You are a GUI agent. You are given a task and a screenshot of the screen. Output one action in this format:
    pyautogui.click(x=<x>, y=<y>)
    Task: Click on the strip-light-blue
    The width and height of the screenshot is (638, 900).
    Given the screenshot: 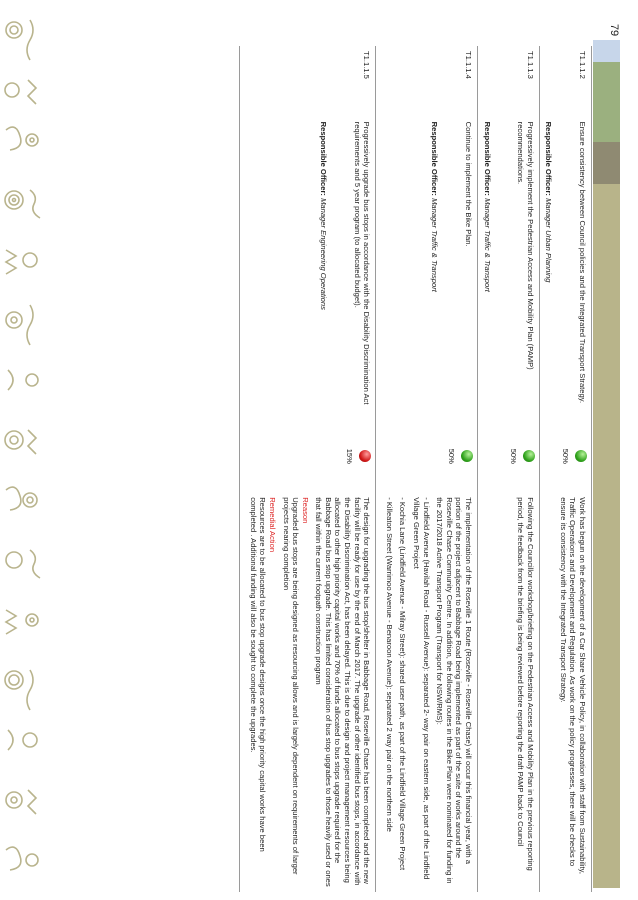 What is the action you would take?
    pyautogui.click(x=606, y=51)
    